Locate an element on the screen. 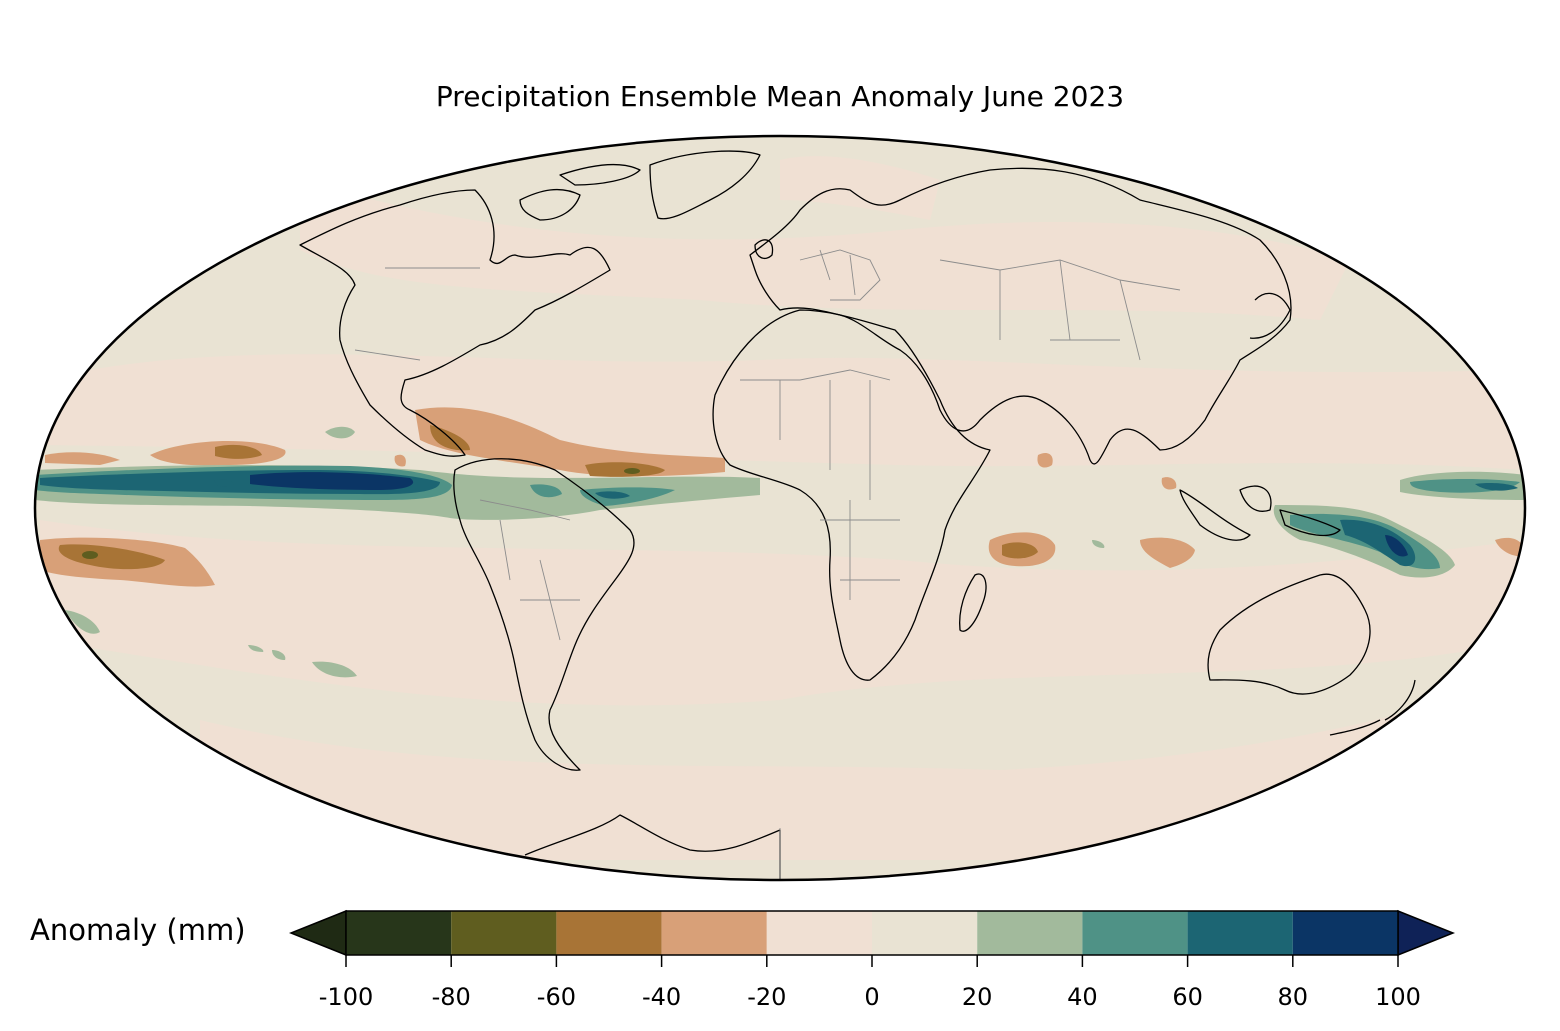  colorbar-tick-label: 0 is located at coordinates (872, 997).